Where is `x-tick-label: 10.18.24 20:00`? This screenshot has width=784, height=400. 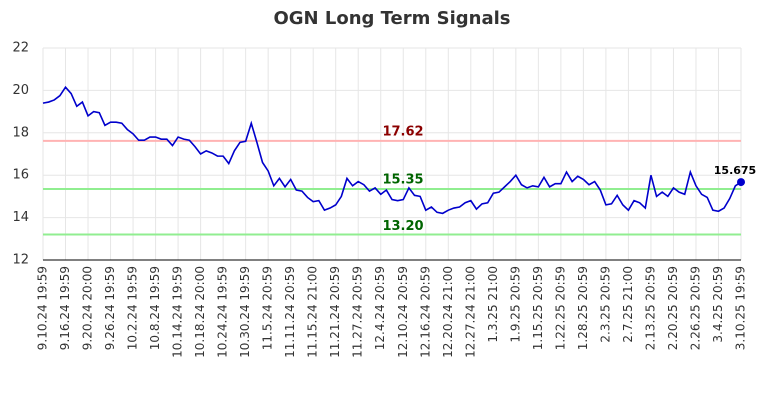
x-tick-label: 10.18.24 20:00 is located at coordinates (200, 312).